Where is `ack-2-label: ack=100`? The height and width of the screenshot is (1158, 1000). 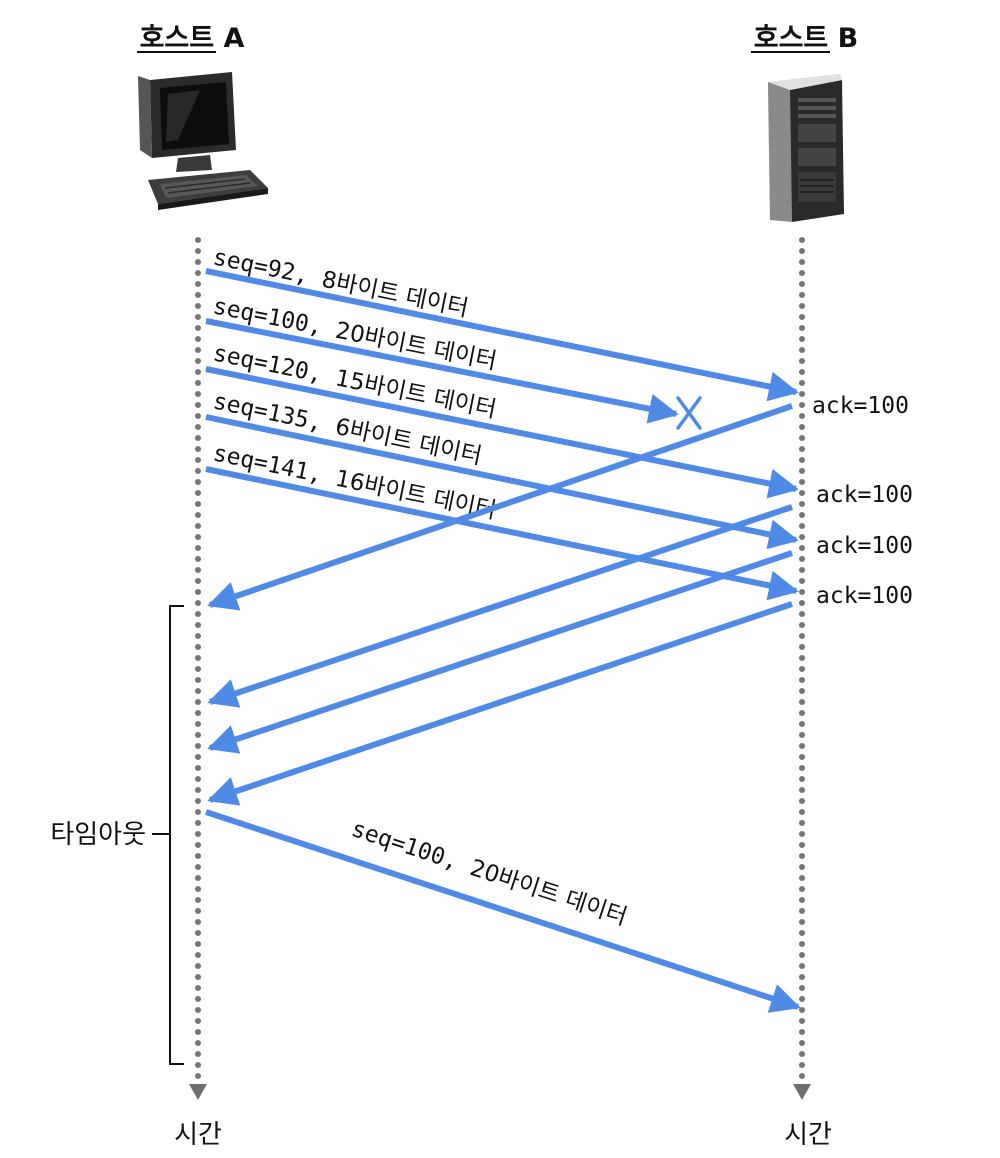
ack-2-label: ack=100 is located at coordinates (864, 495).